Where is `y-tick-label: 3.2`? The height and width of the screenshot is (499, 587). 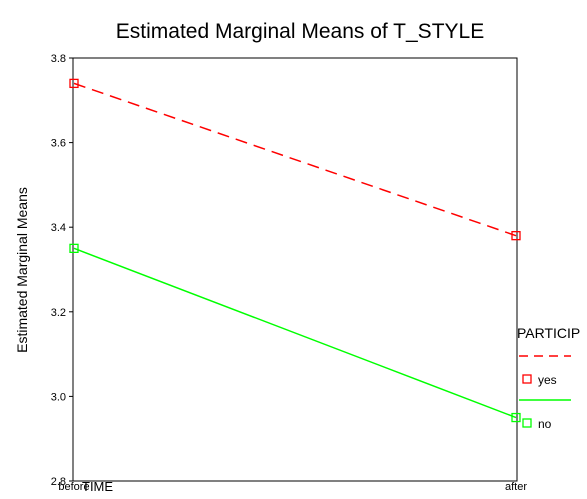
y-tick-label: 3.2 is located at coordinates (58, 313).